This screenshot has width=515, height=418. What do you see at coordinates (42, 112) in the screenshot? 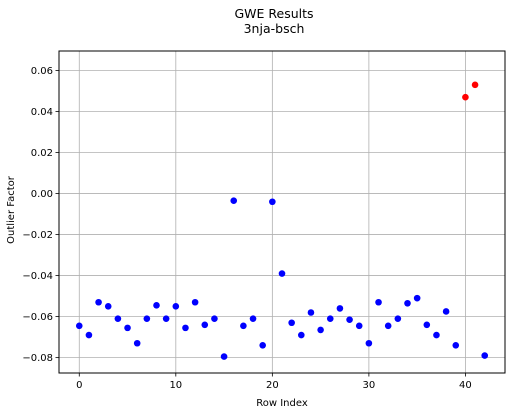
I see `y-tick-label: 0.04` at bounding box center [42, 112].